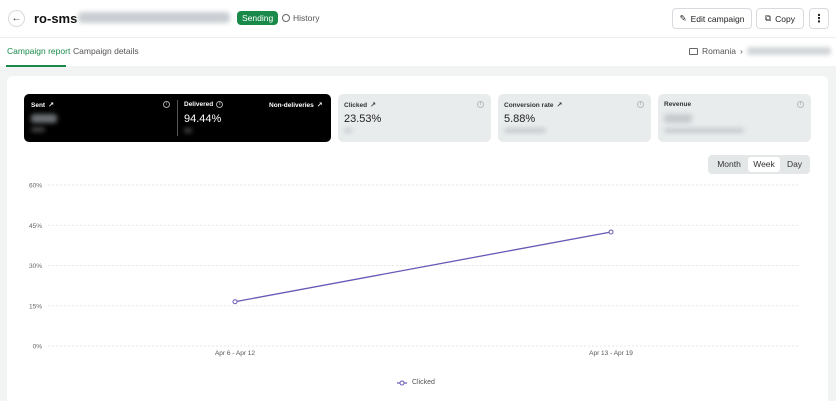  Describe the element at coordinates (785, 18) in the screenshot. I see `copy-label: Copy` at that location.